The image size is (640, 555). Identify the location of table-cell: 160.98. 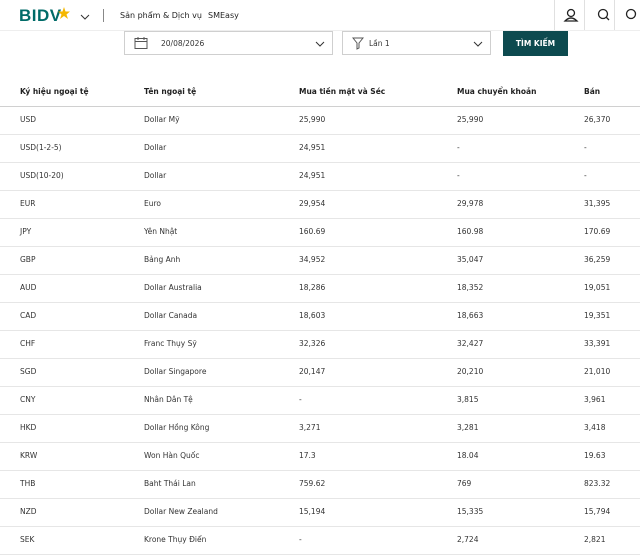
(470, 231).